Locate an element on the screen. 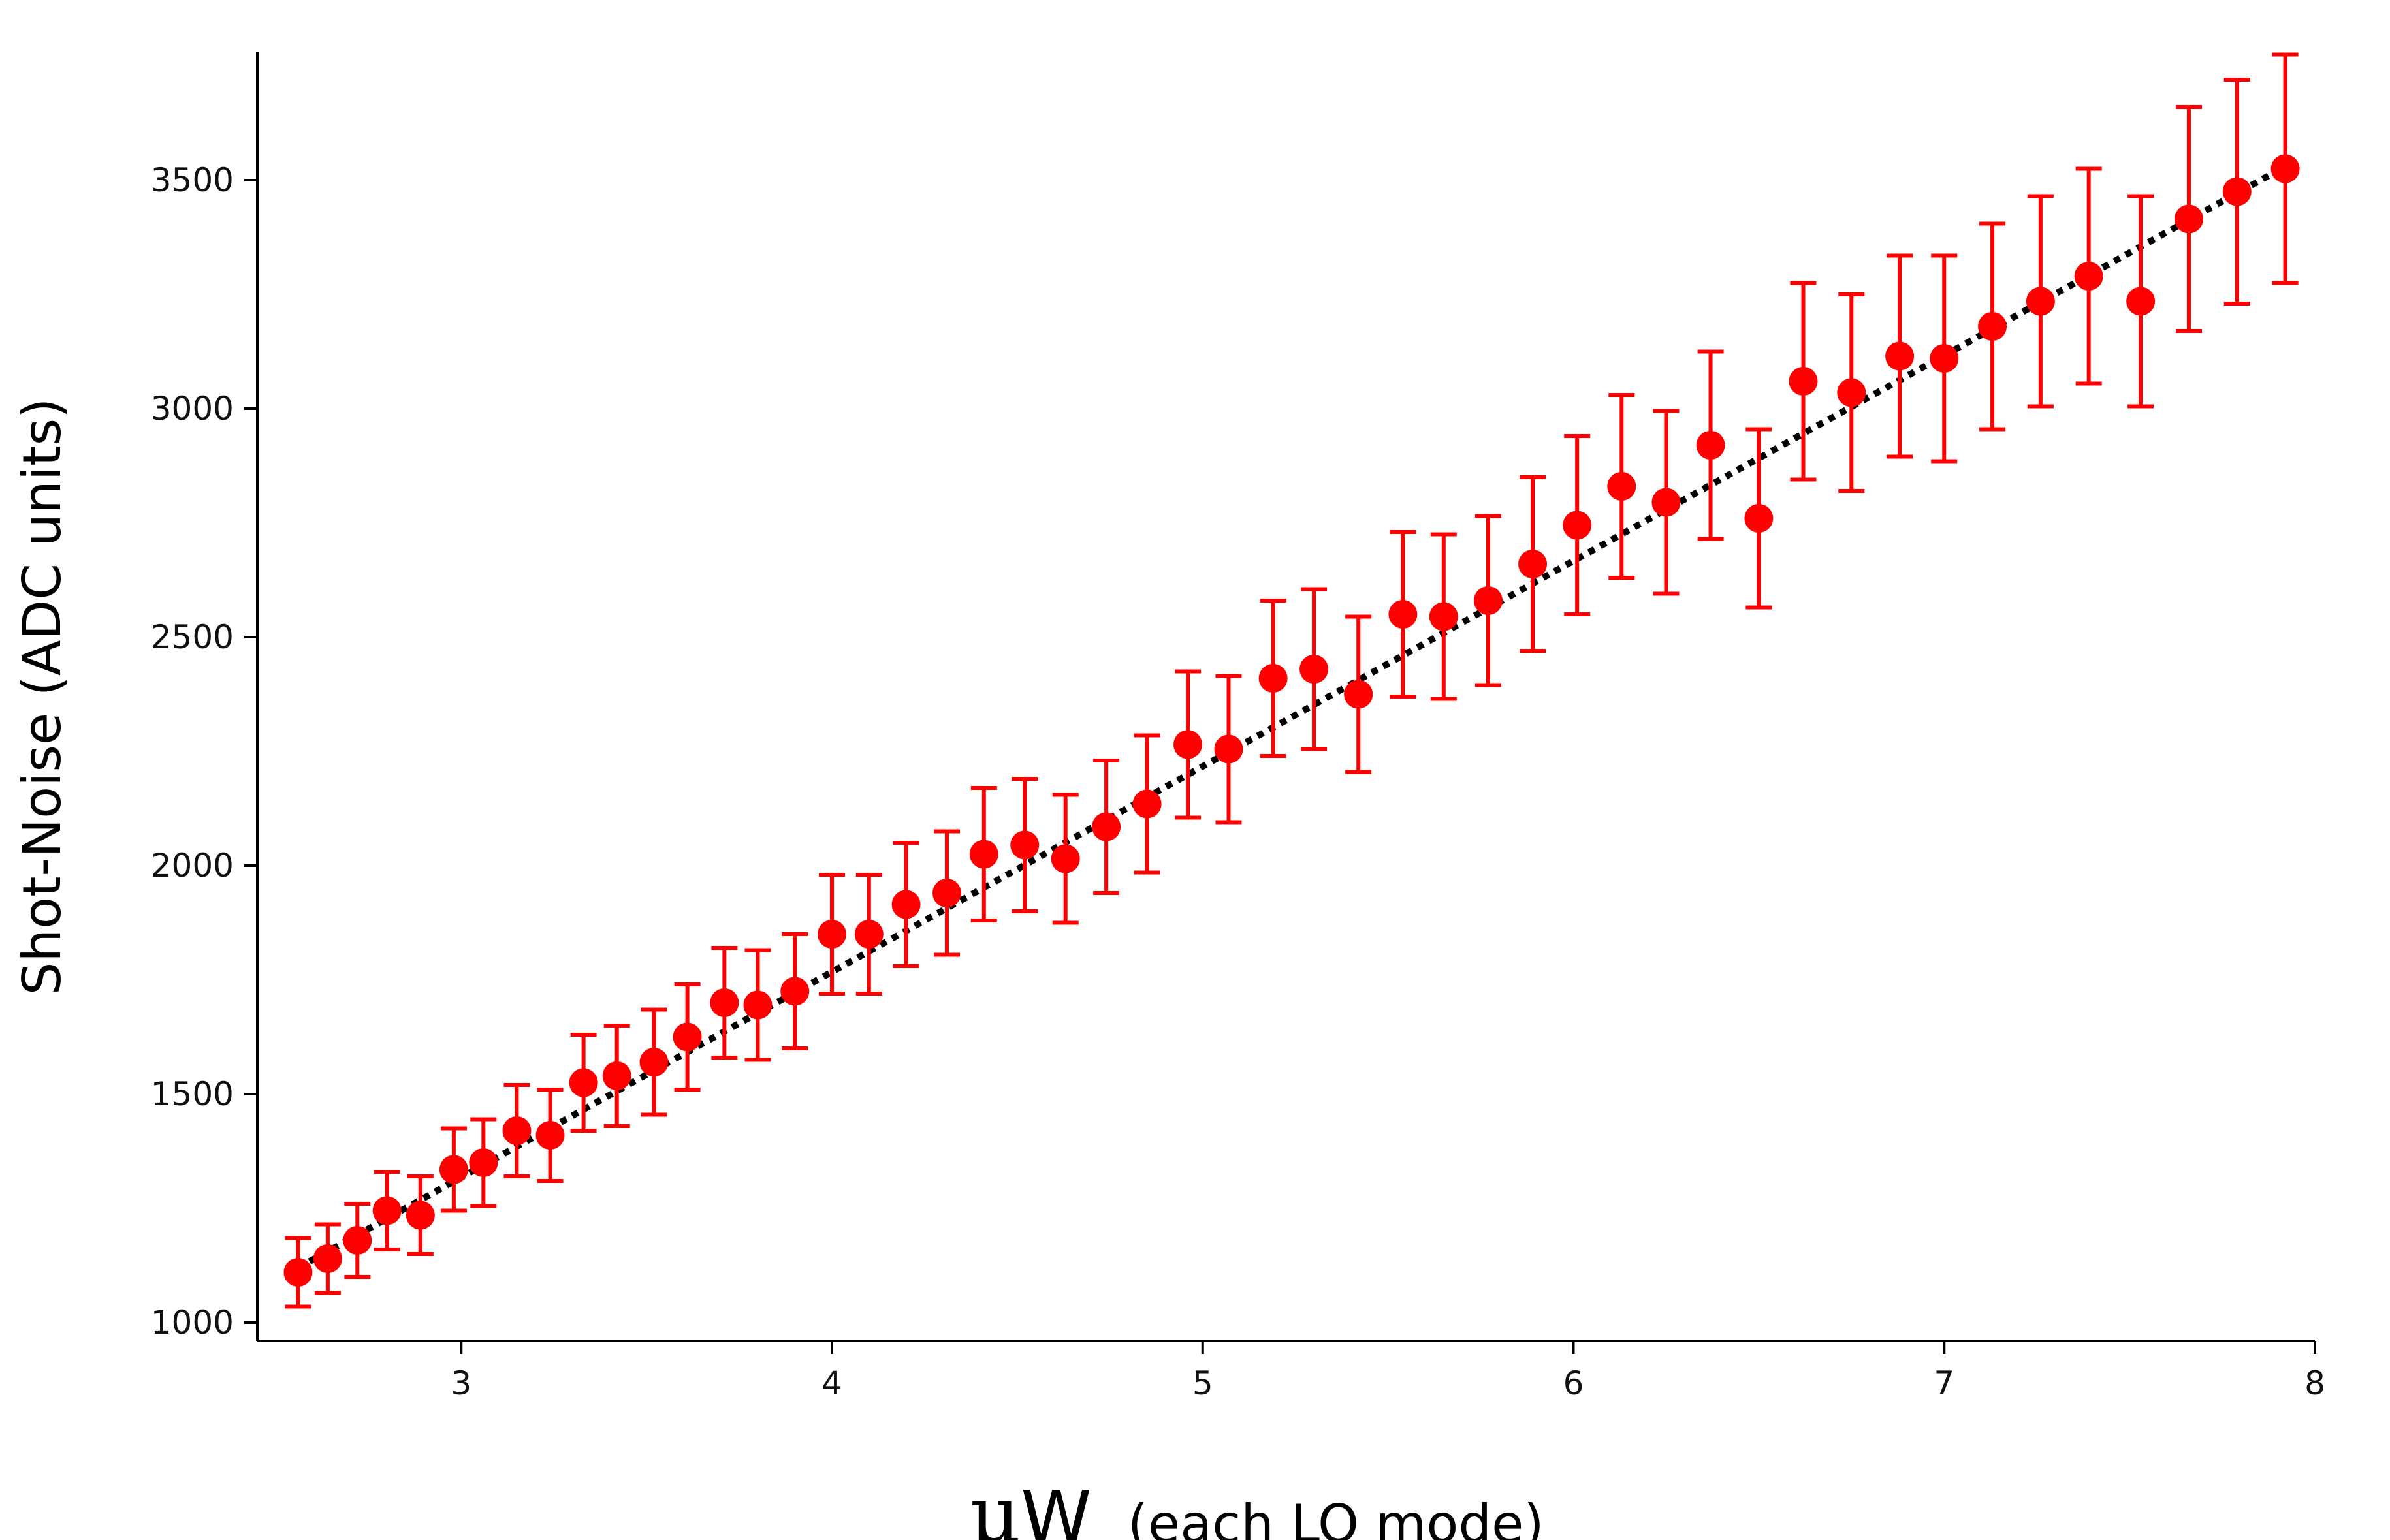  x-tick-label: 4 is located at coordinates (831, 1383).